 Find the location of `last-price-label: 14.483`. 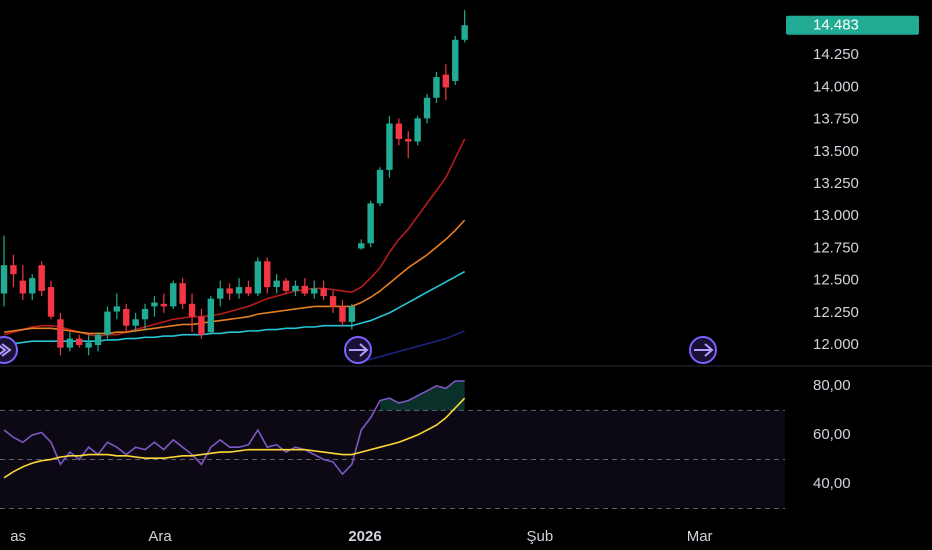

last-price-label: 14.483 is located at coordinates (836, 25).